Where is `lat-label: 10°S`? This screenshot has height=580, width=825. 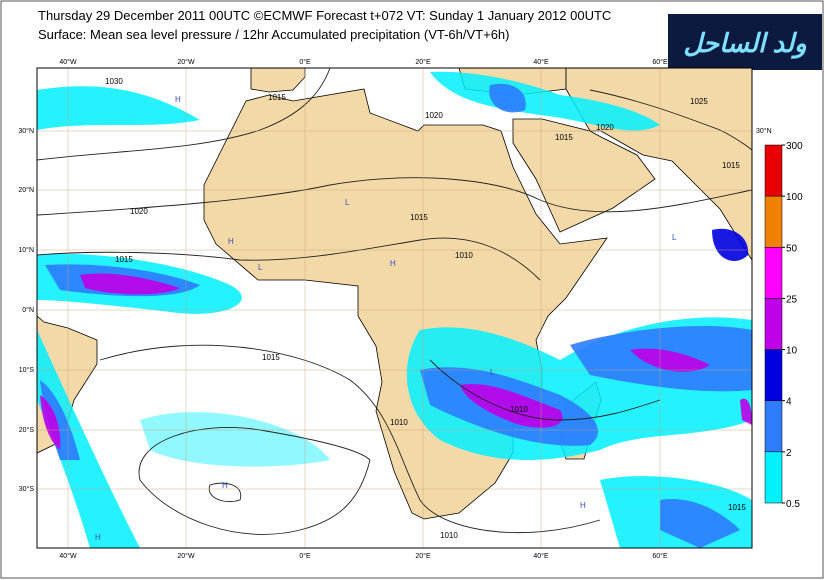
lat-label: 10°S is located at coordinates (27, 370).